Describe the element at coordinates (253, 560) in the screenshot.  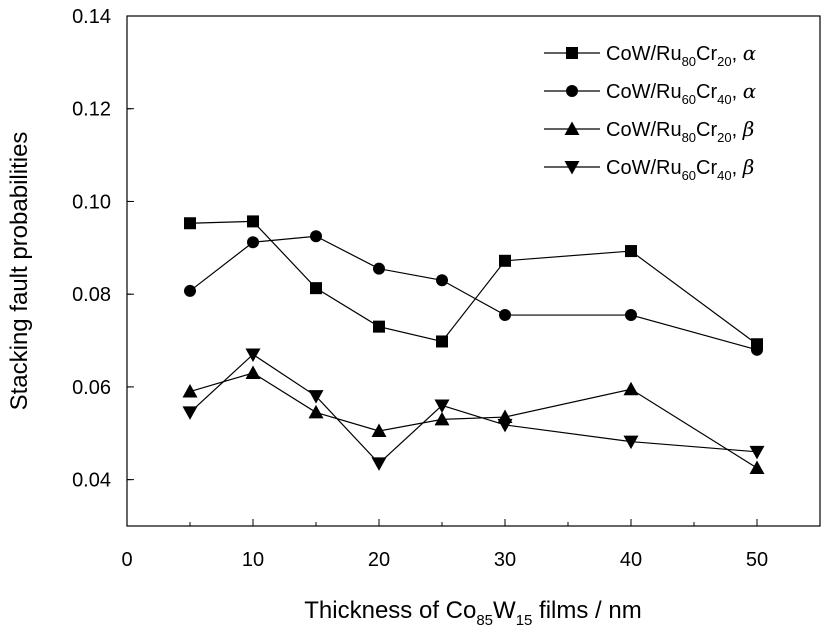
I see `x-tick-label: 10` at that location.